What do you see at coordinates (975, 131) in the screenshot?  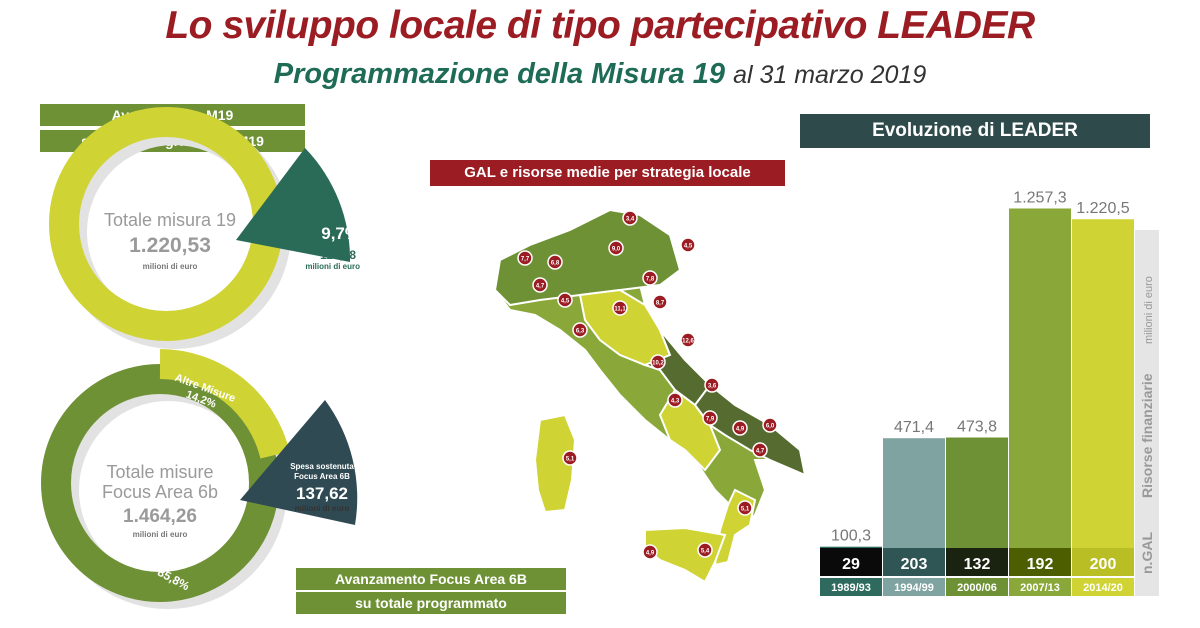 I see `leader-title: Evoluzione di LEADER` at bounding box center [975, 131].